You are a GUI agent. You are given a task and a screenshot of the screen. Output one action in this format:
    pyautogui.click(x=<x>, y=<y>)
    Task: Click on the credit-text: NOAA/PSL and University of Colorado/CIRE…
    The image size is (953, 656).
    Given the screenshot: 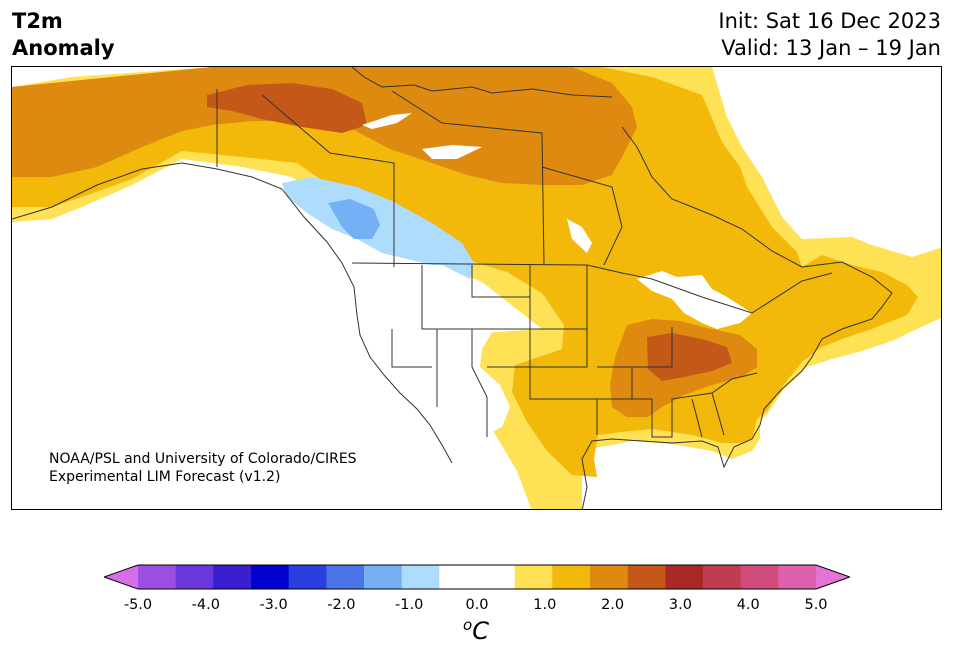 What is the action you would take?
    pyautogui.click(x=203, y=468)
    